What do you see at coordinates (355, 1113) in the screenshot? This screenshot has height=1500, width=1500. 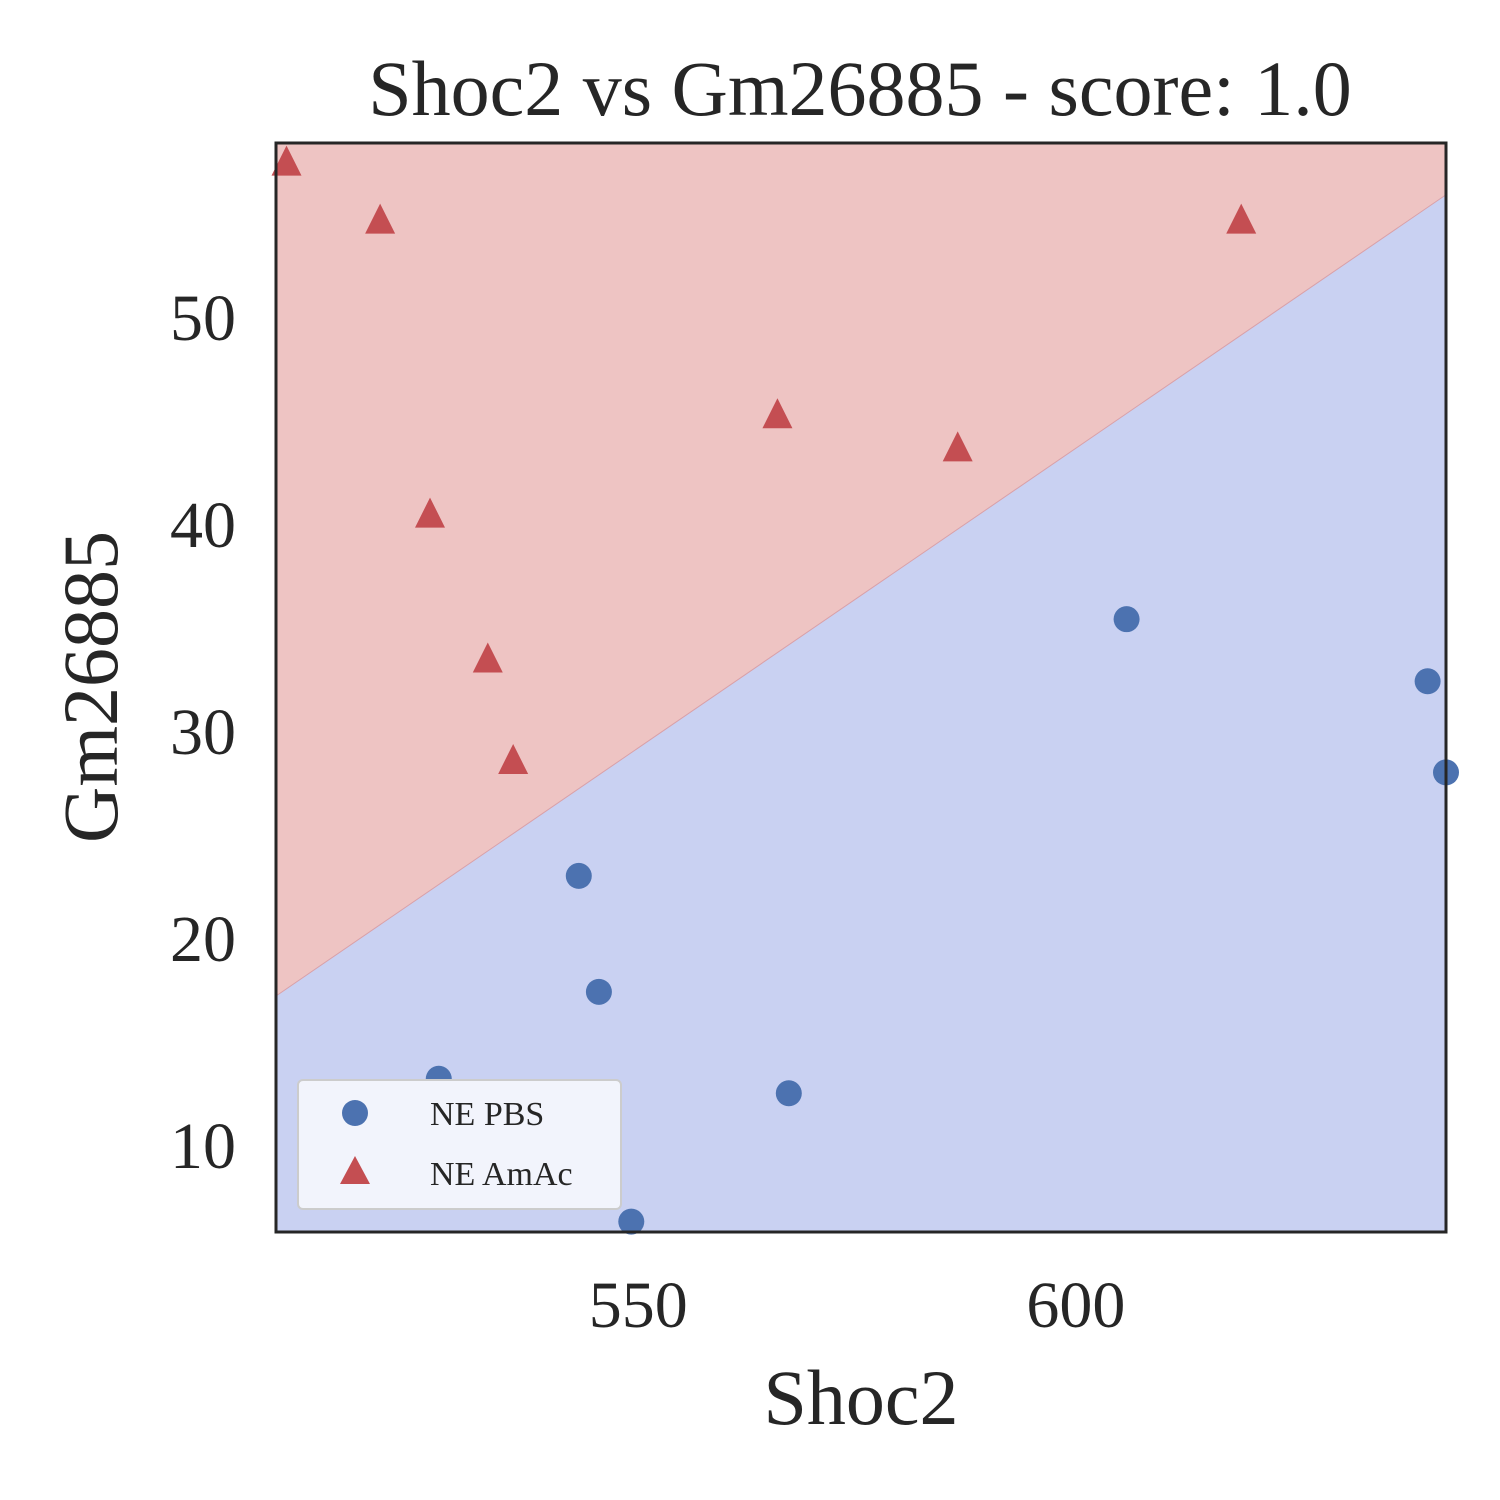 I see `legend-marker-pbs` at bounding box center [355, 1113].